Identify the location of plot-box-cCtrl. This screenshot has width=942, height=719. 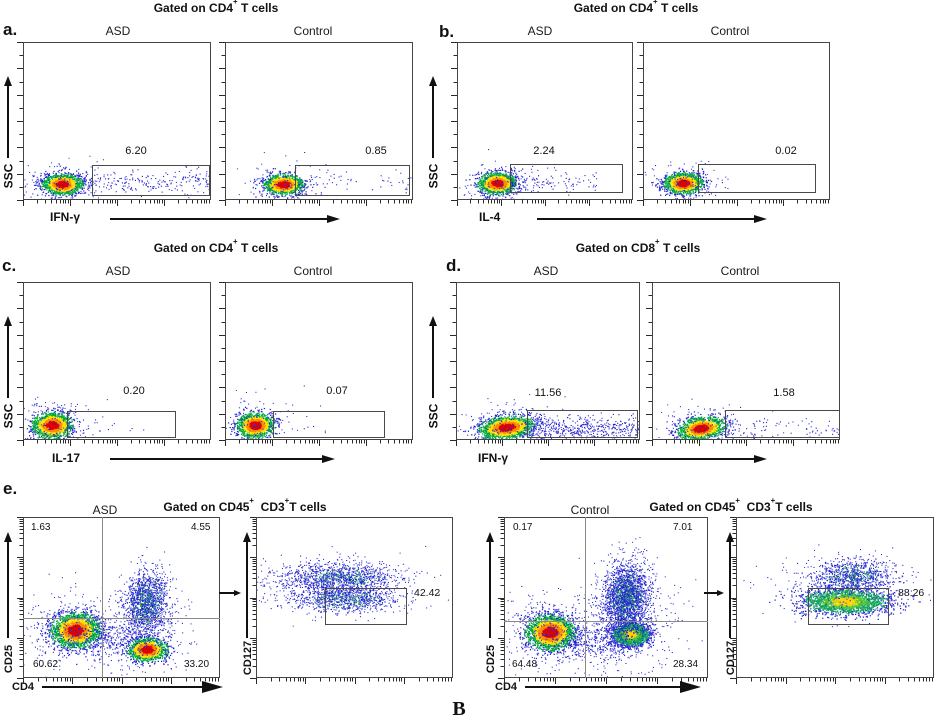
(319, 361).